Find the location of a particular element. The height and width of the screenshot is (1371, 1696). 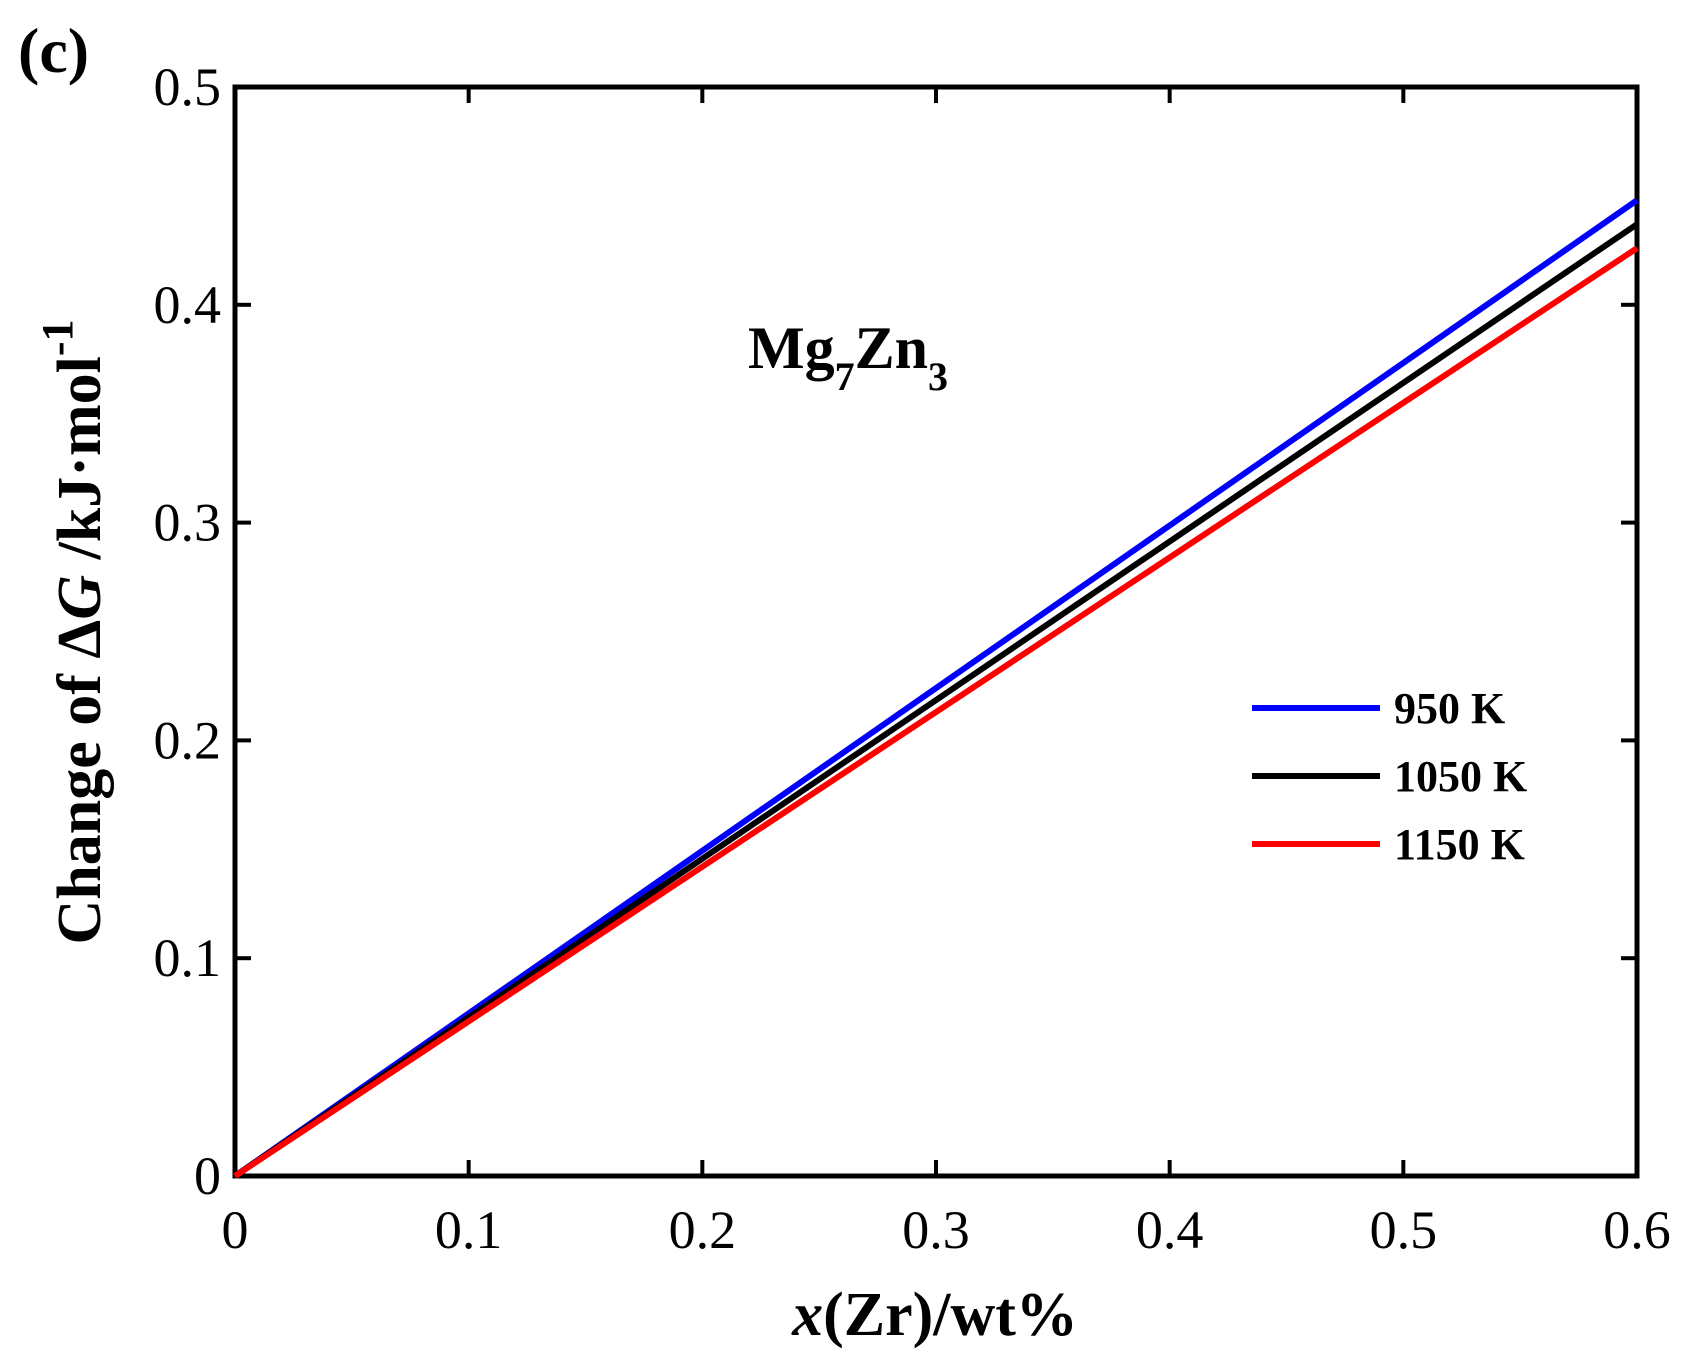

panel-label: (c) is located at coordinates (53, 50).